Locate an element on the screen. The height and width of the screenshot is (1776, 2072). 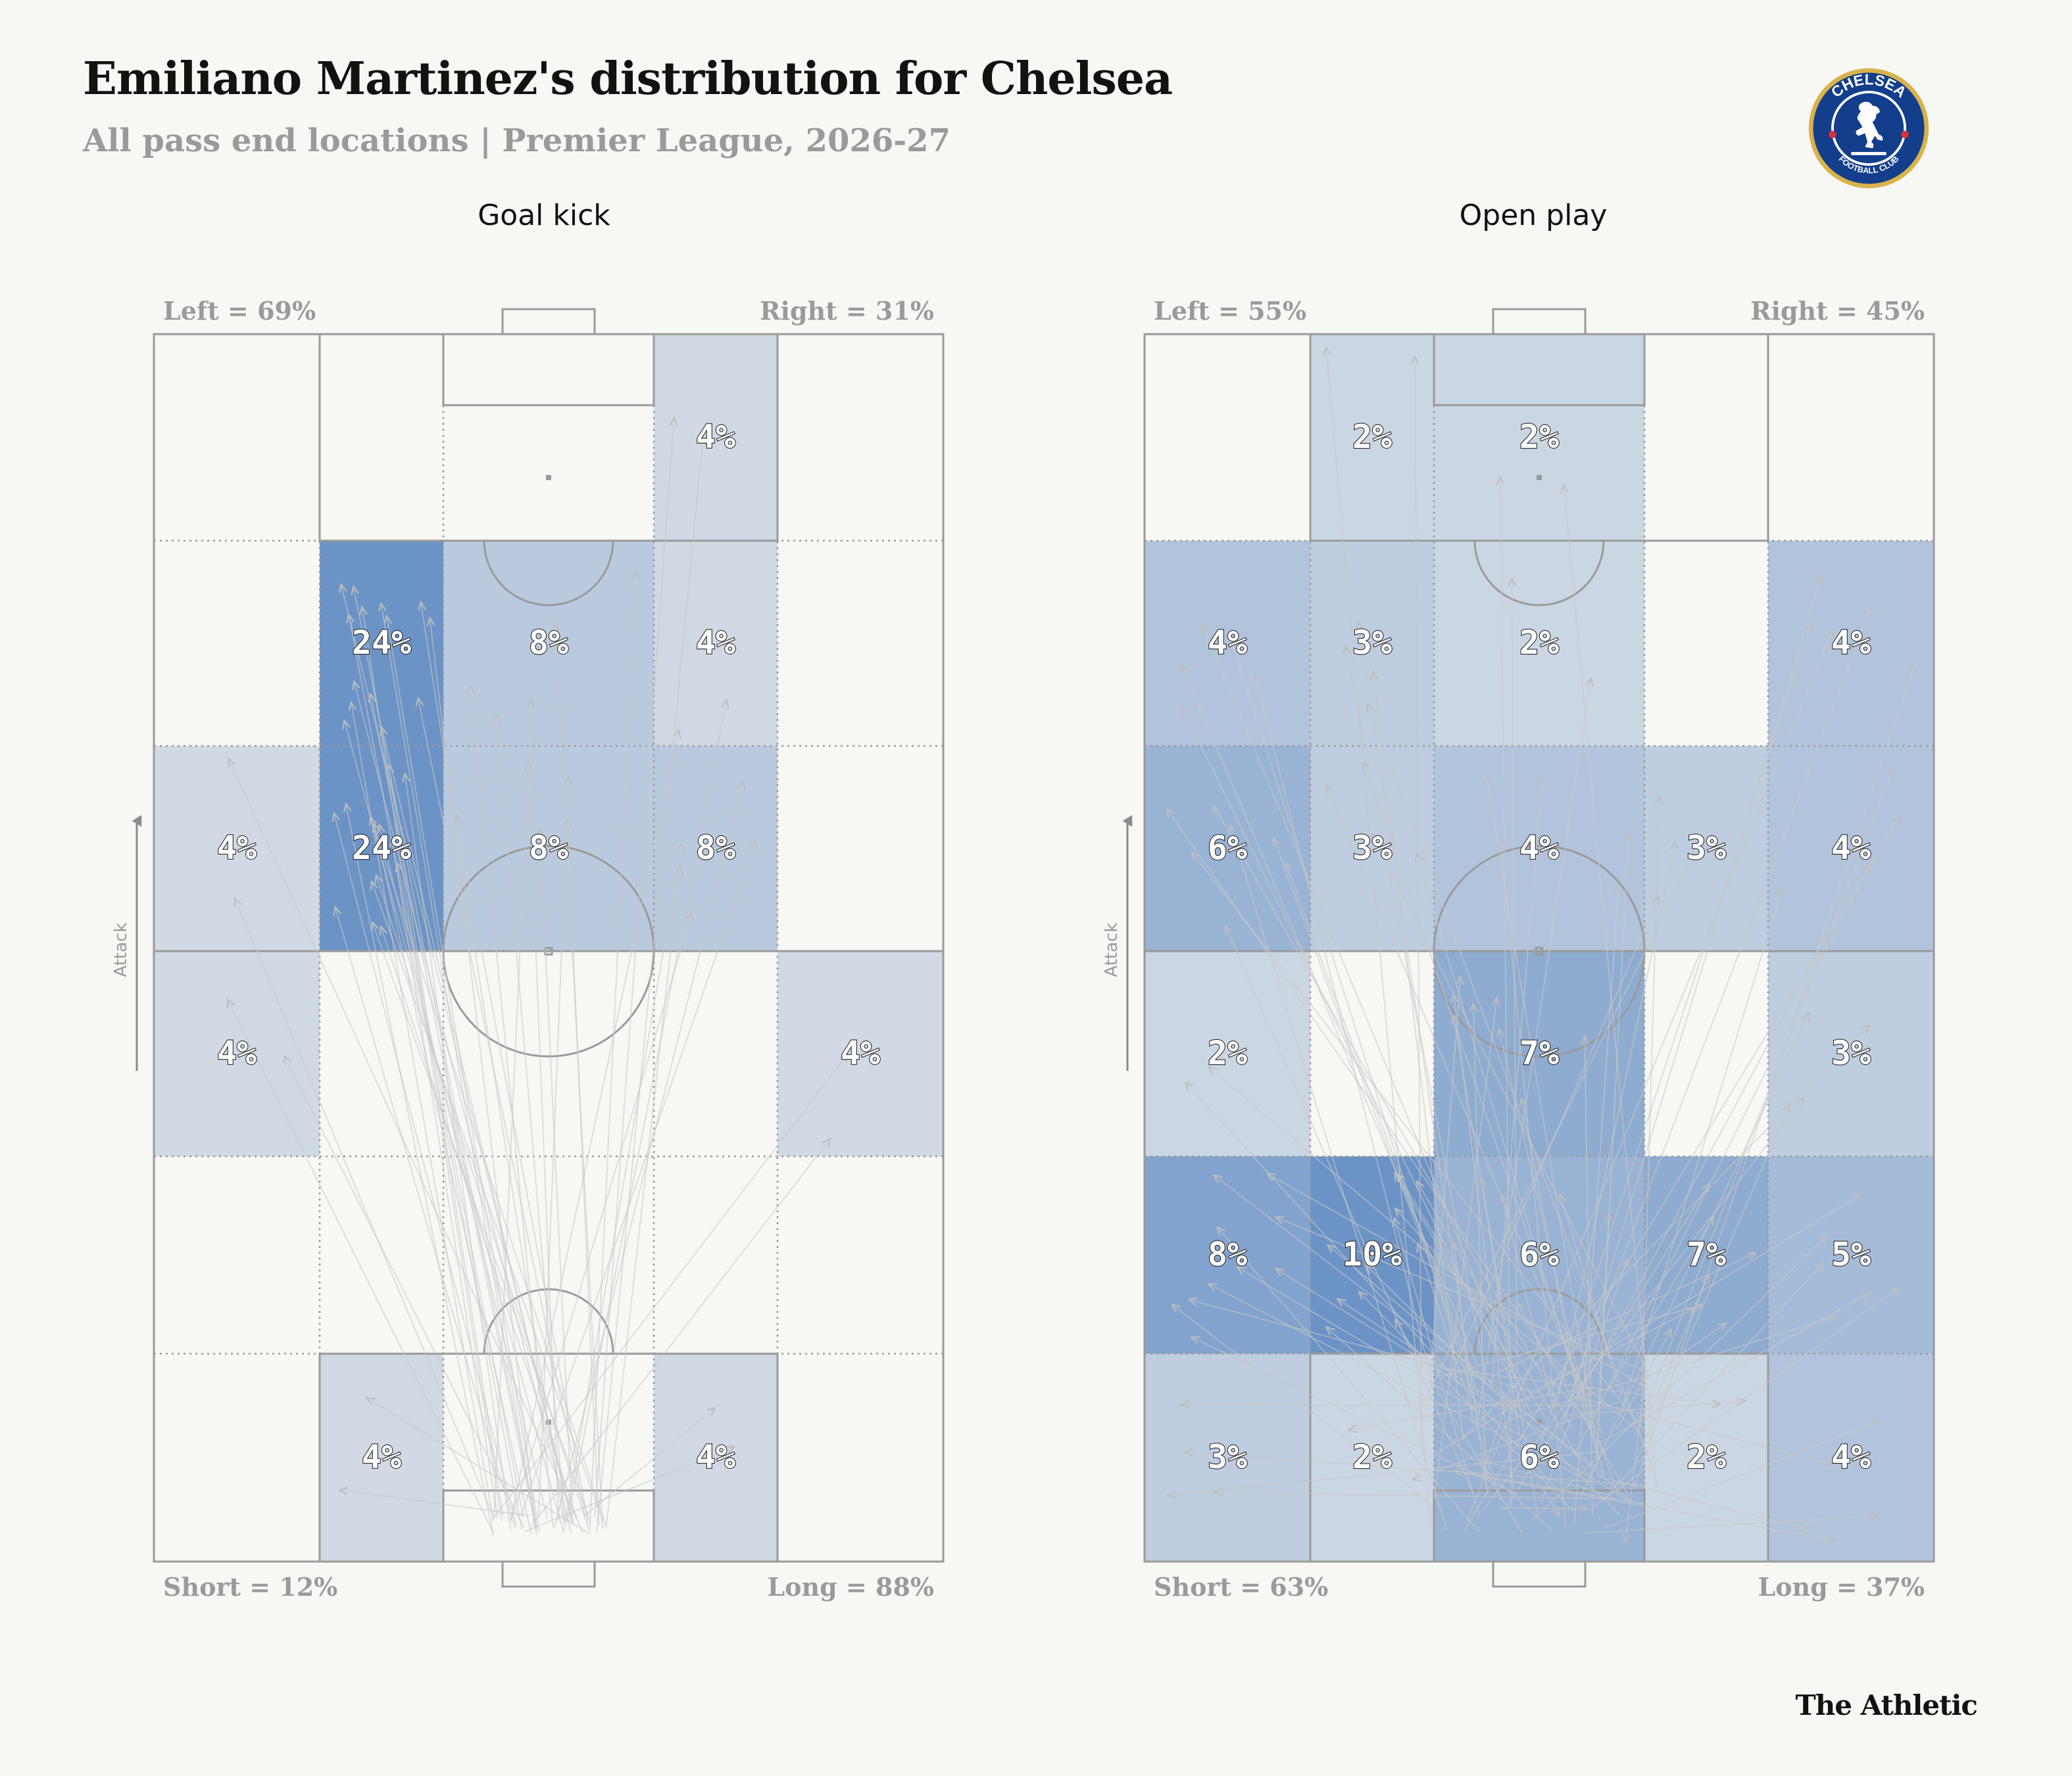
short-share-label: Short = 12% is located at coordinates (250, 1587).